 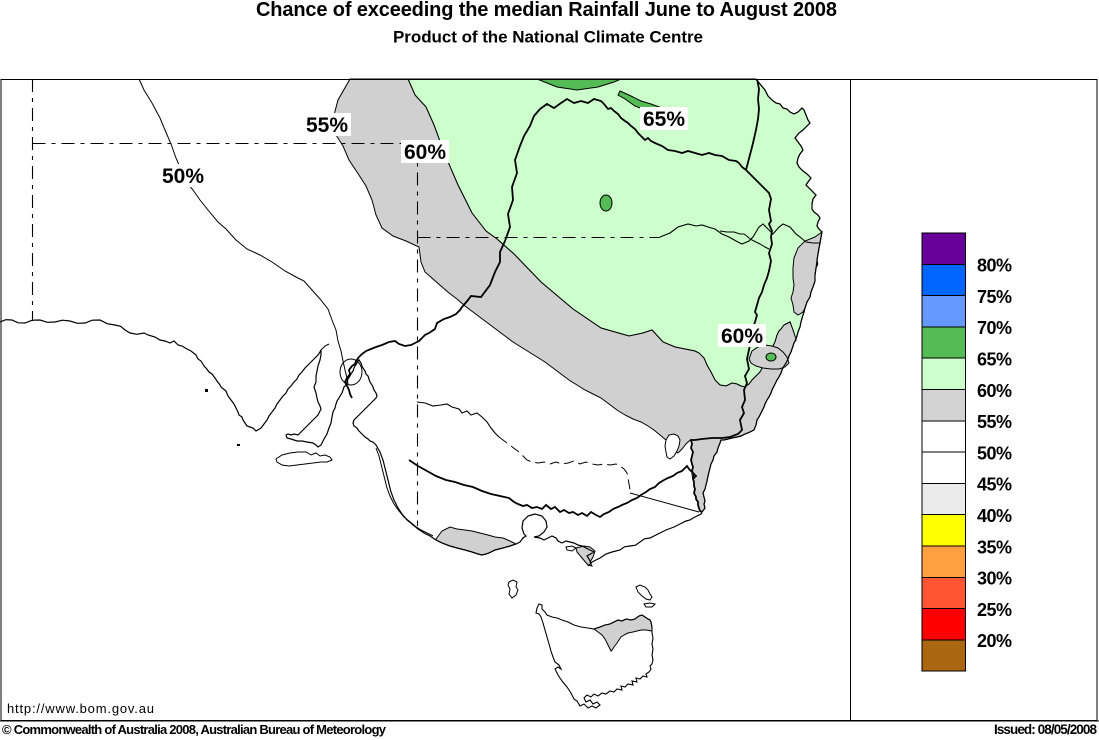 What do you see at coordinates (548, 37) in the screenshot?
I see `svg-text:Product of the National Climat: Product of the National Climate Centre` at bounding box center [548, 37].